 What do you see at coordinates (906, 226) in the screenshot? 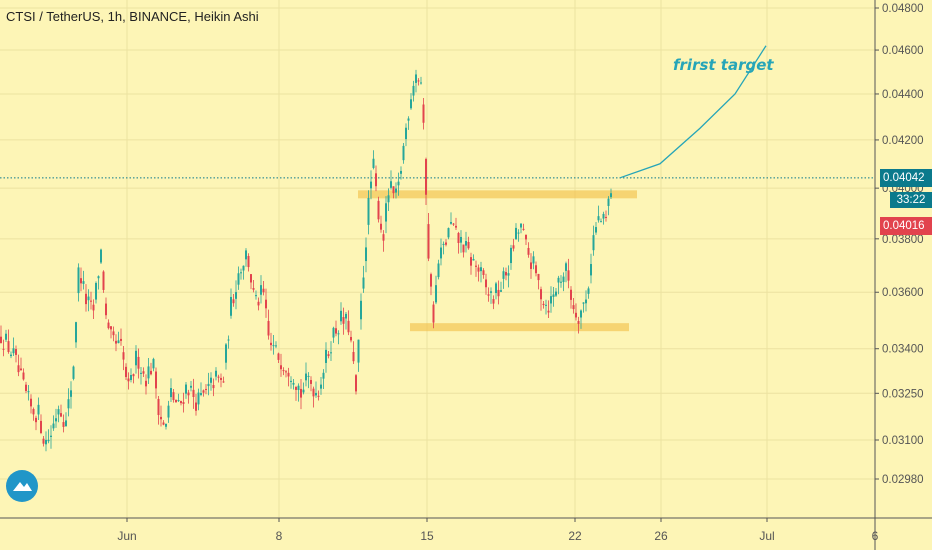
I see `previous-close-tag: 0.04016` at bounding box center [906, 226].